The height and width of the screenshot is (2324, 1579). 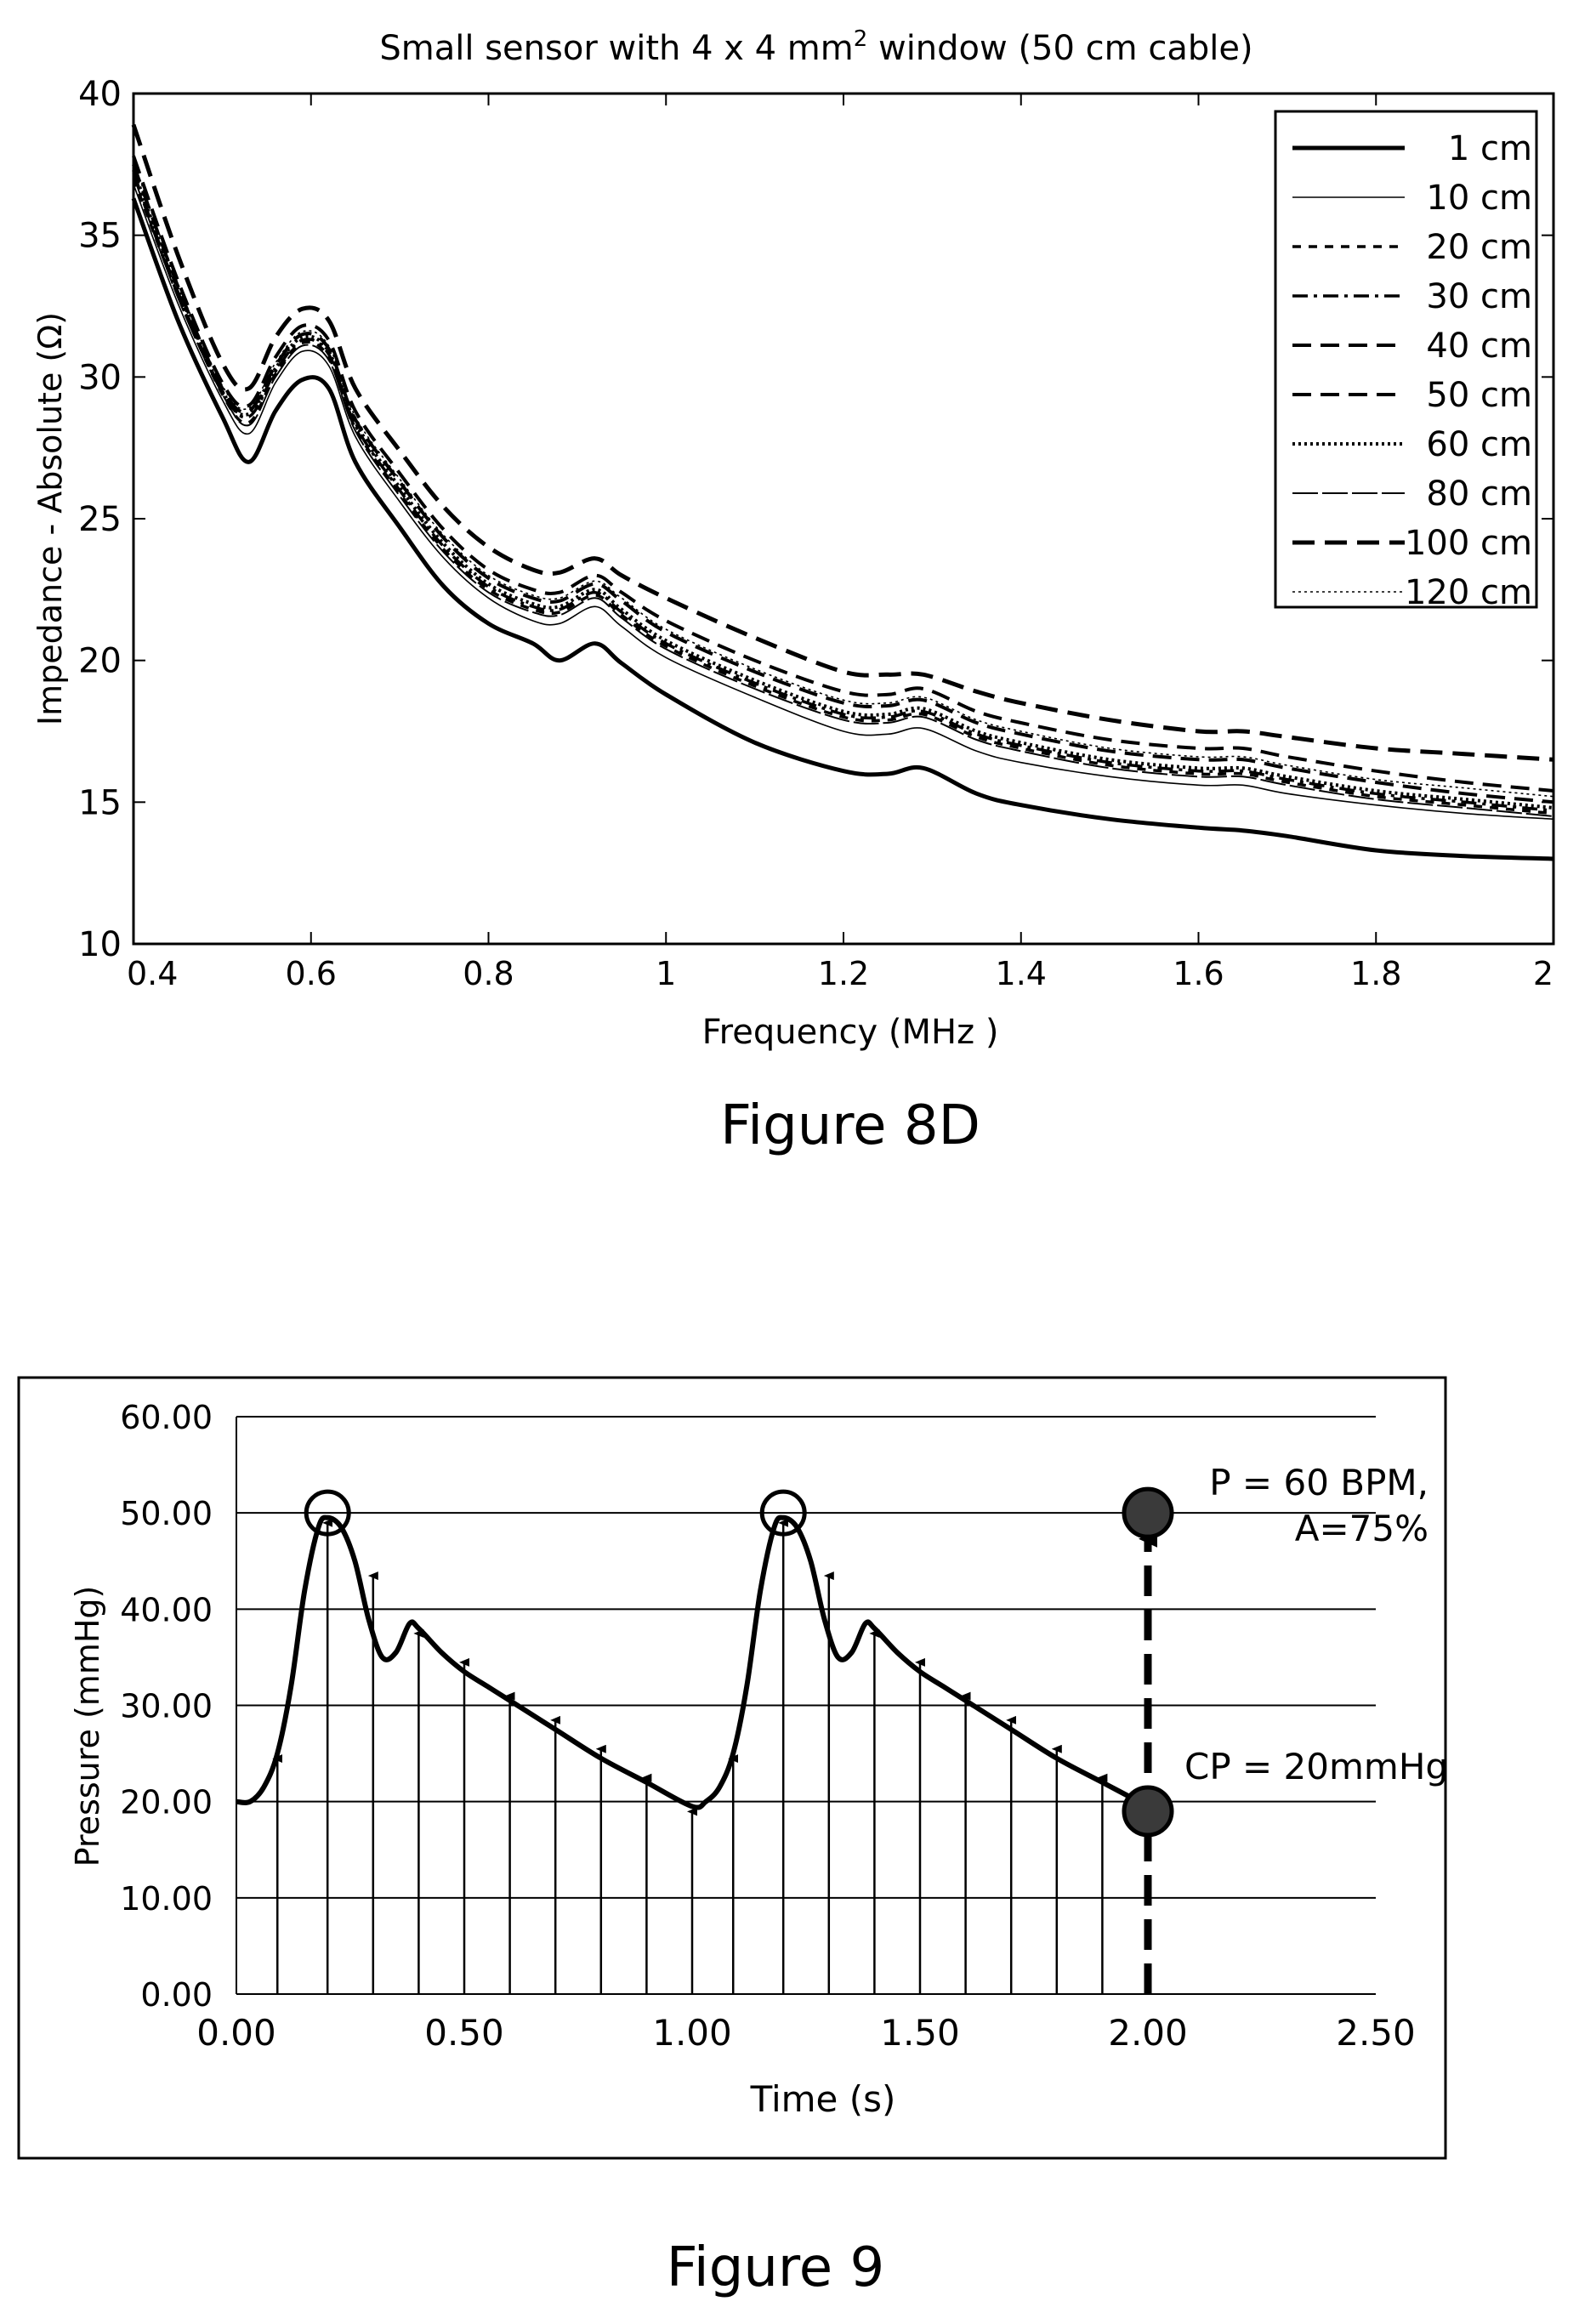 What do you see at coordinates (166, 1513) in the screenshot?
I see `y-tick-label: 50.00` at bounding box center [166, 1513].